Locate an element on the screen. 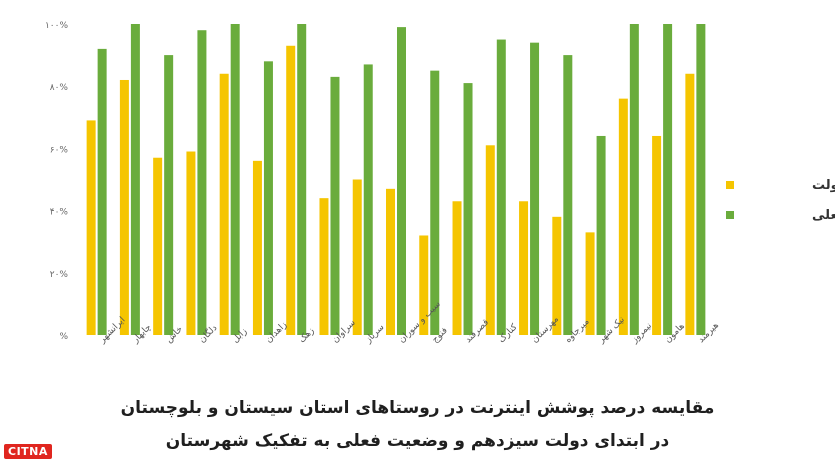 Image resolution: width=835 pixels, height=462 pixels. y-tick-label: ۸۰% is located at coordinates (59, 88).